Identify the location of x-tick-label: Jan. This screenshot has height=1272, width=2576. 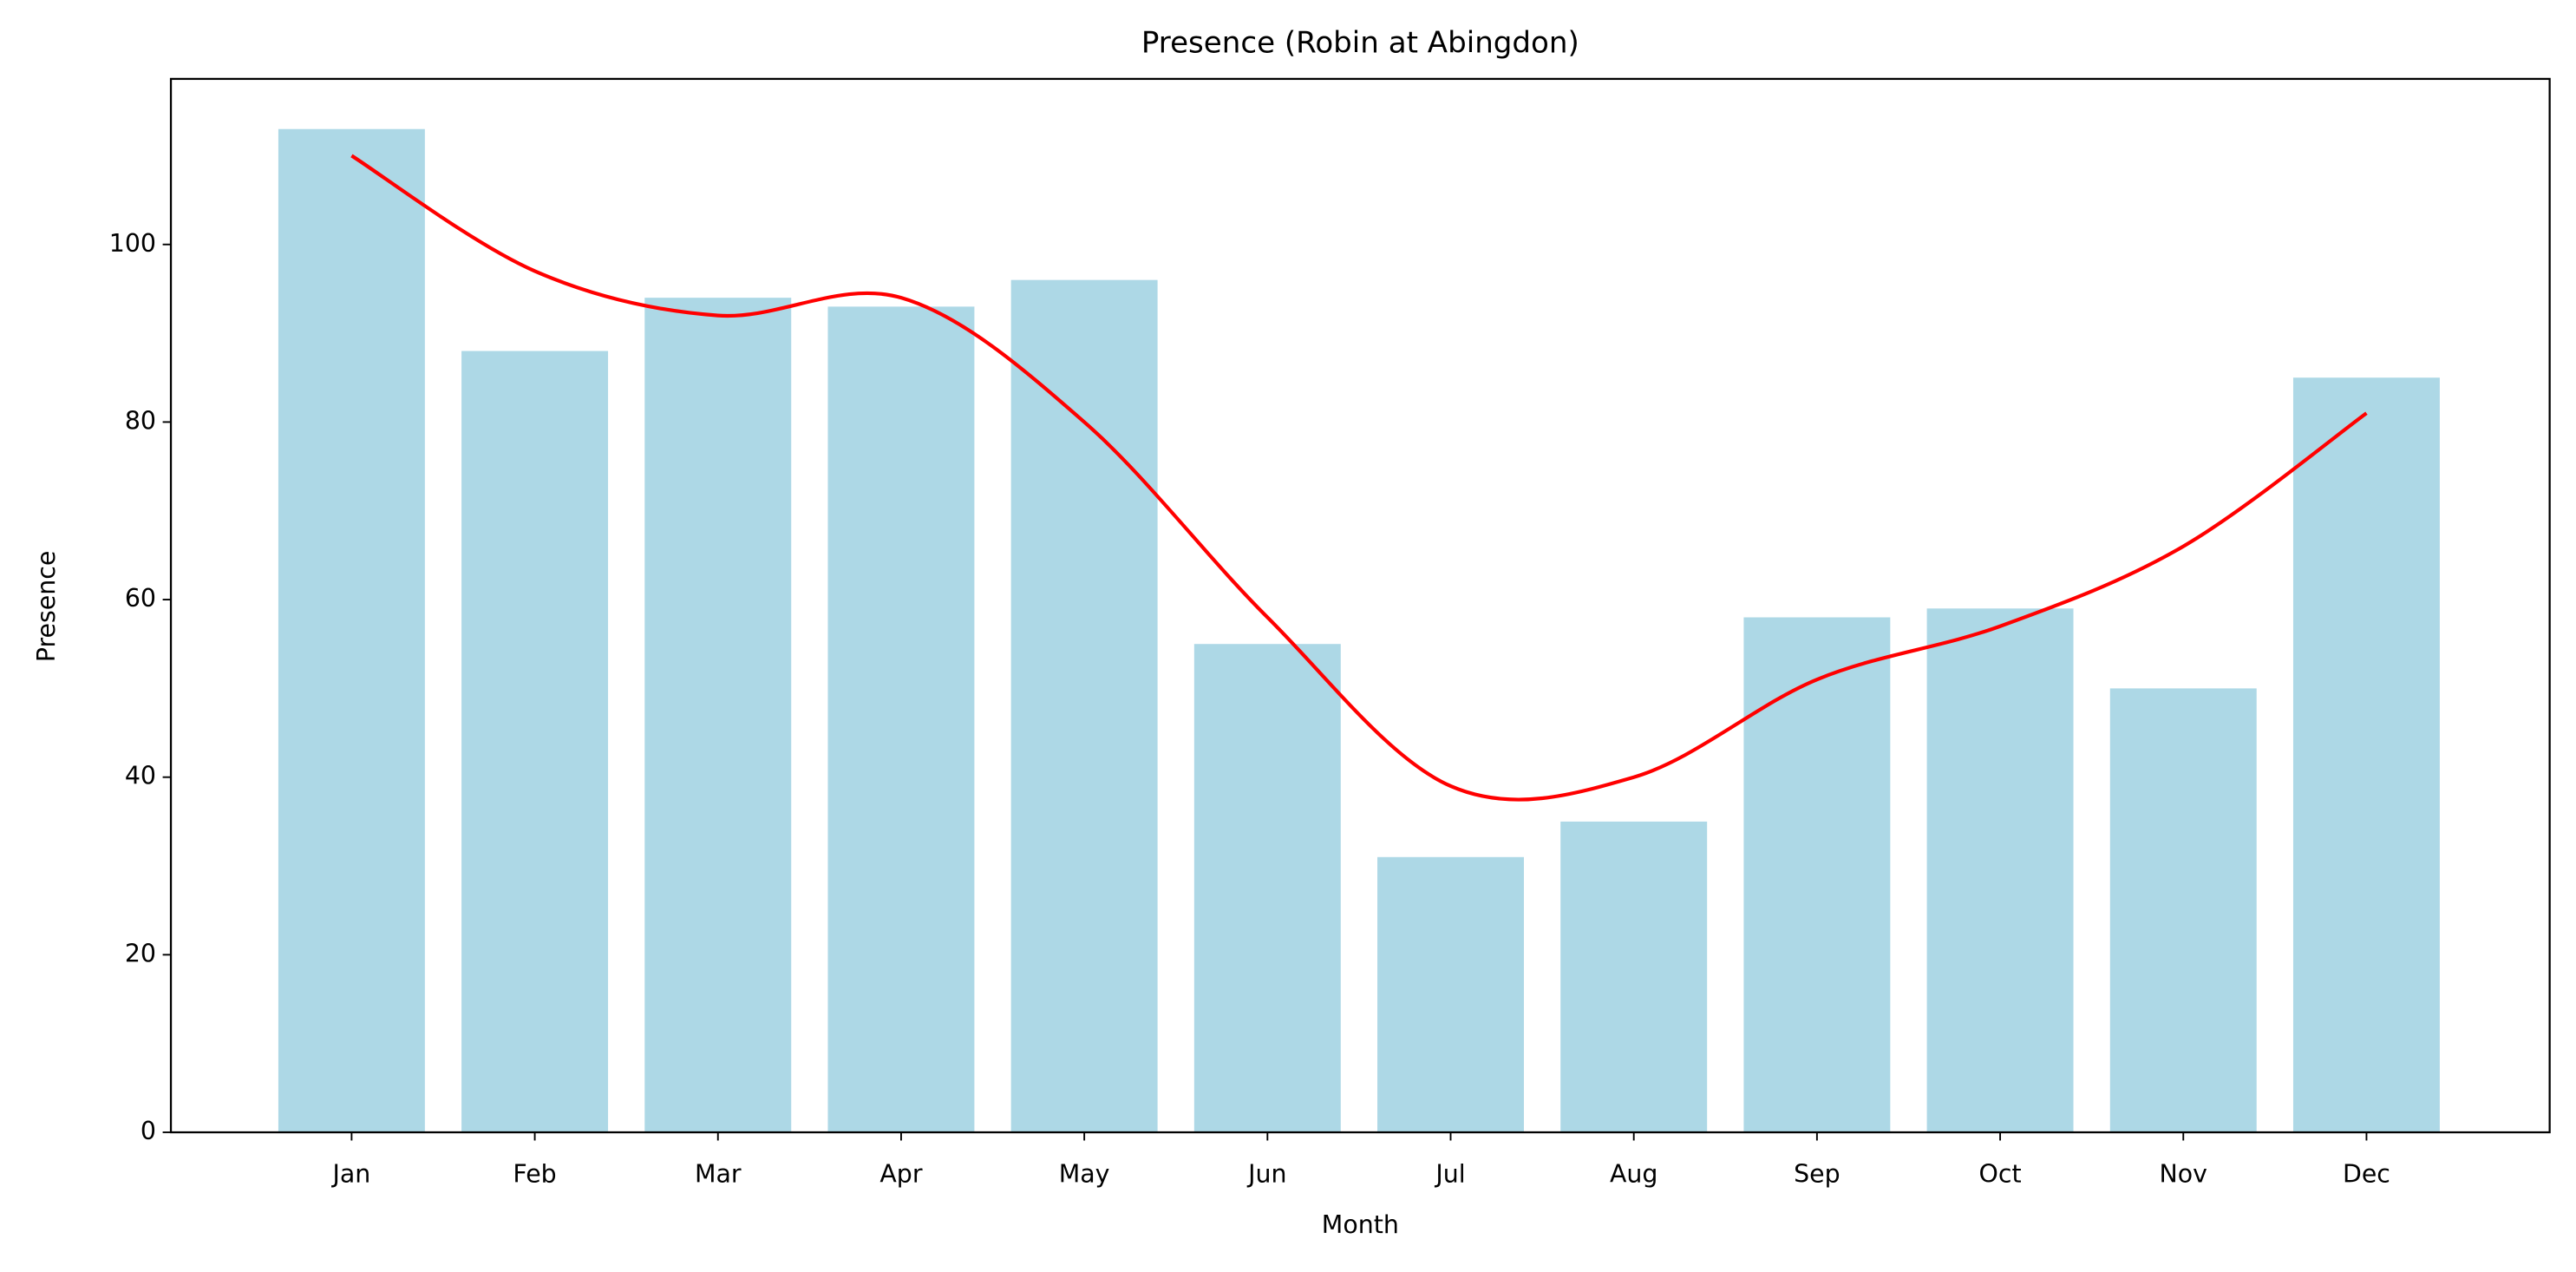
(350, 1173).